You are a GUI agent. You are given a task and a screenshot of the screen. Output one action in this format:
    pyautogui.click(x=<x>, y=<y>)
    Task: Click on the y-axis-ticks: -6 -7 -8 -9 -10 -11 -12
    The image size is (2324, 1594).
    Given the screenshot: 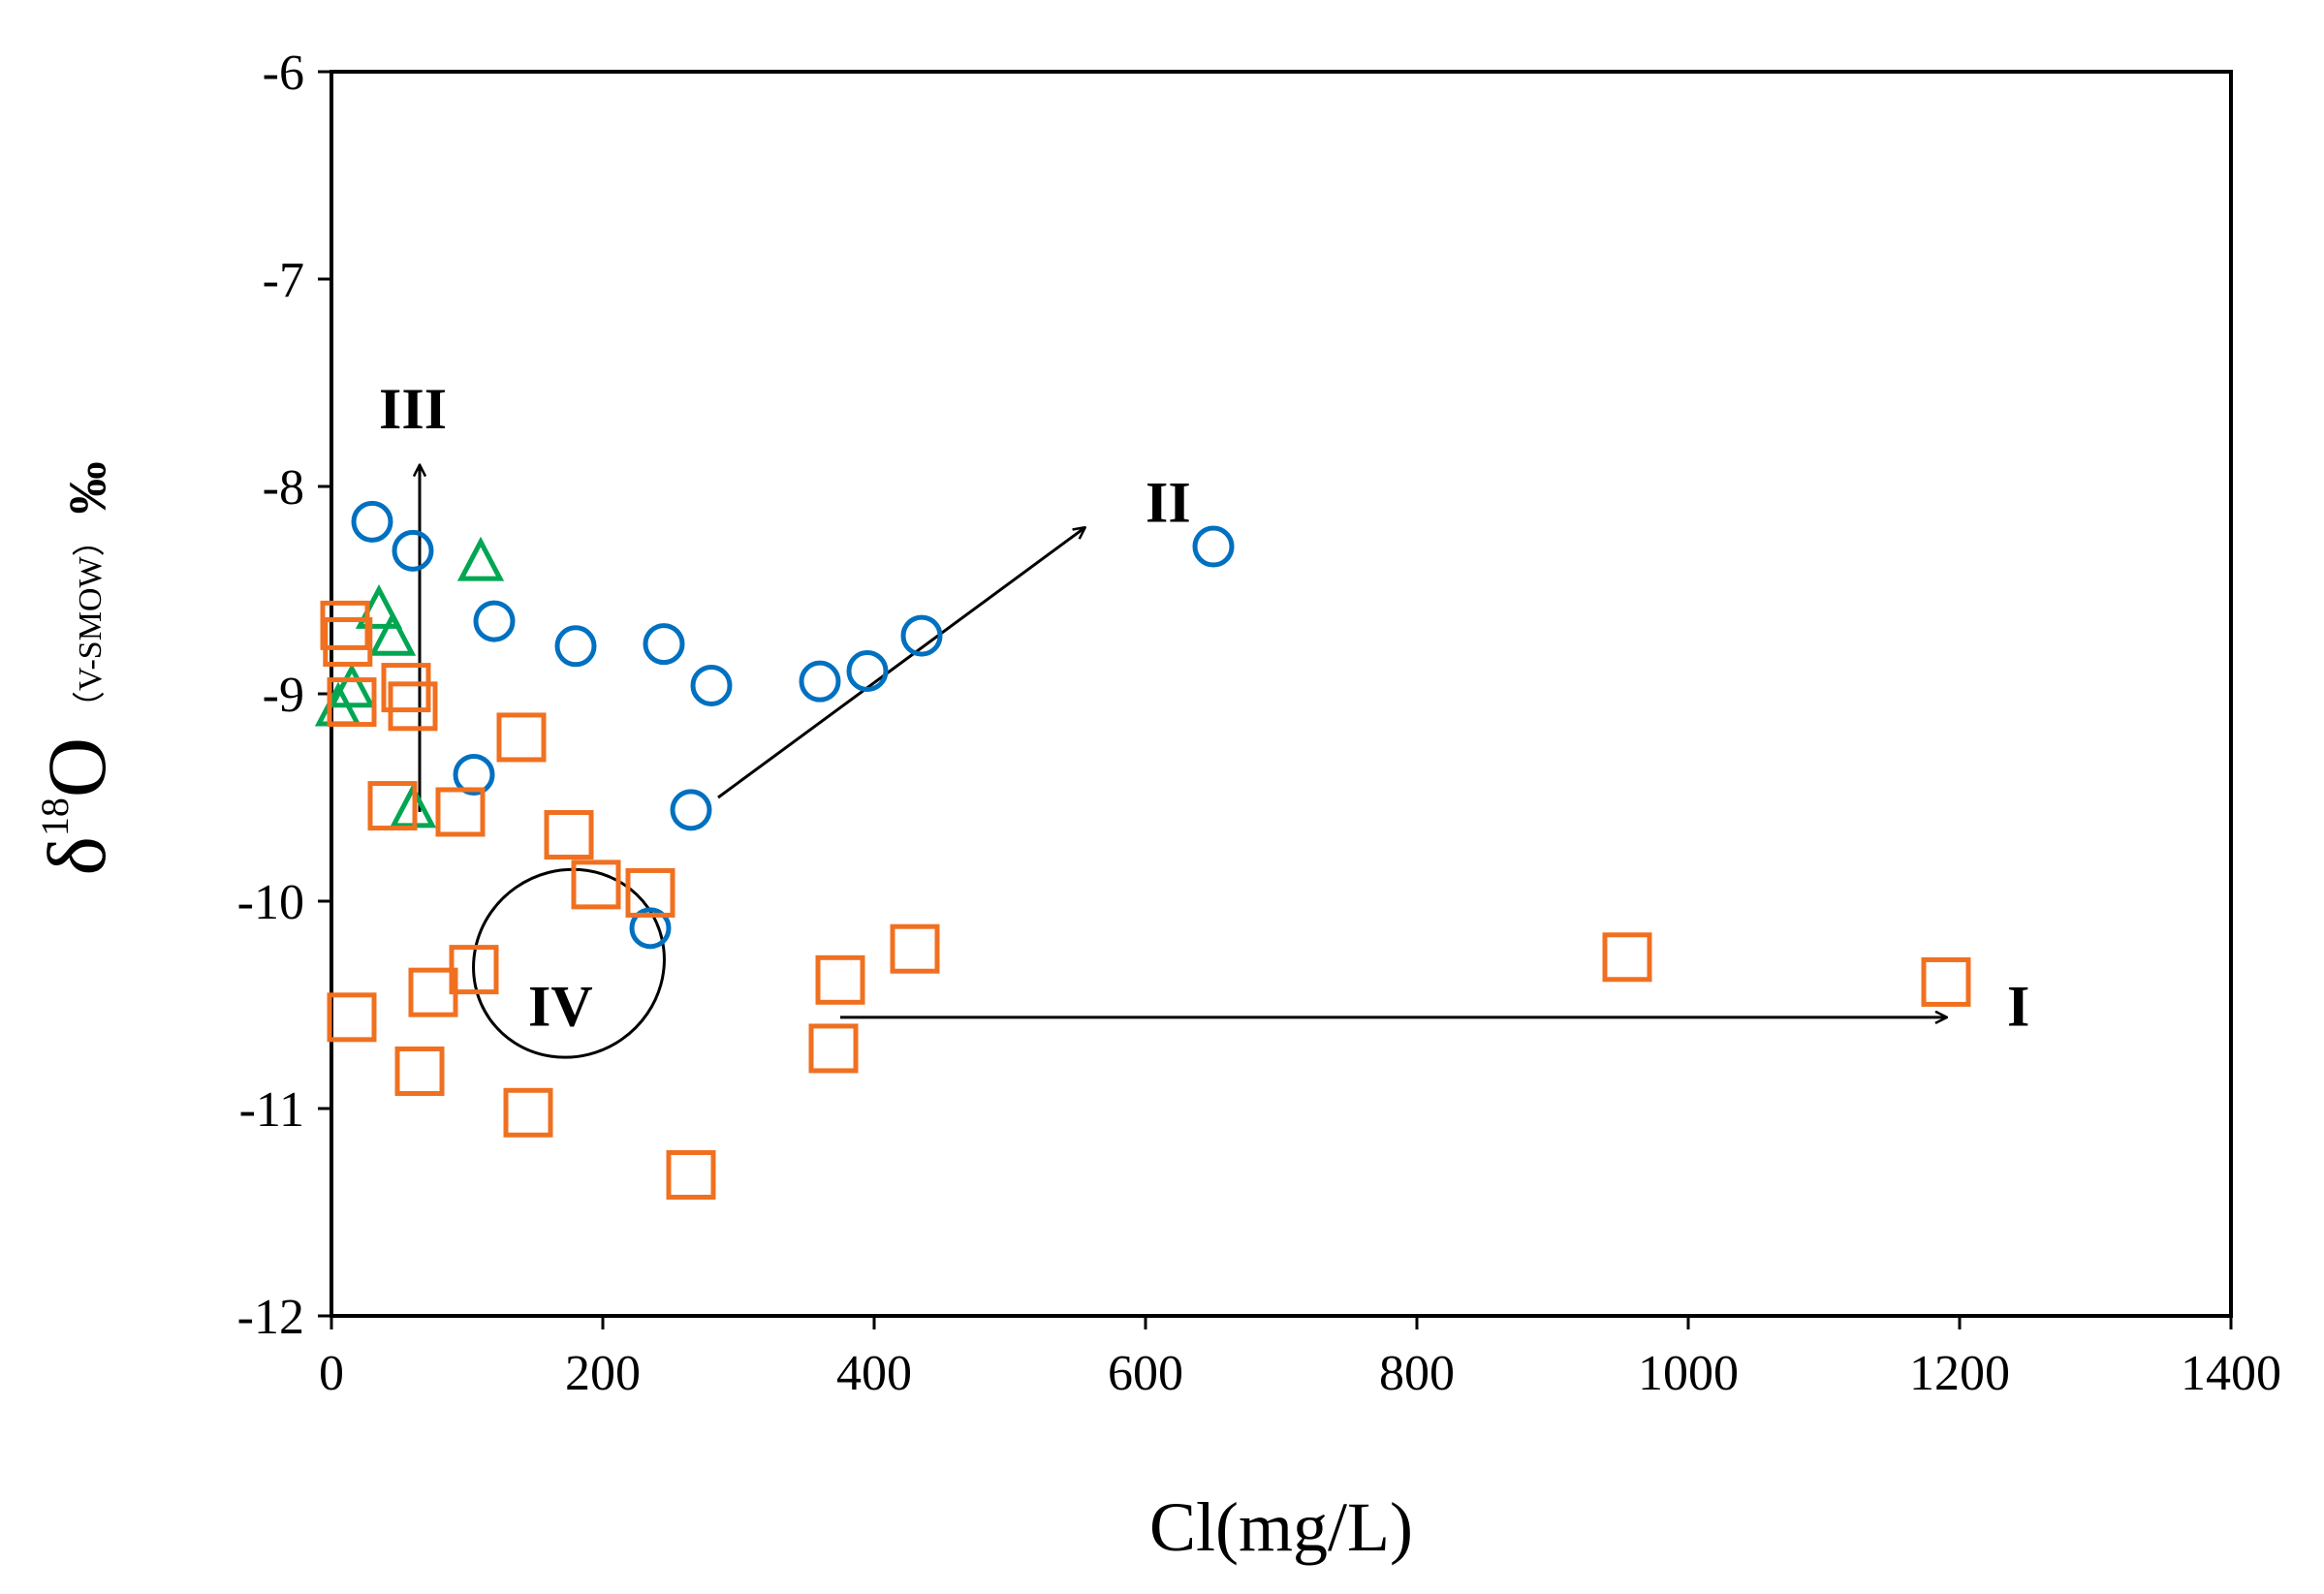 What is the action you would take?
    pyautogui.click(x=284, y=696)
    